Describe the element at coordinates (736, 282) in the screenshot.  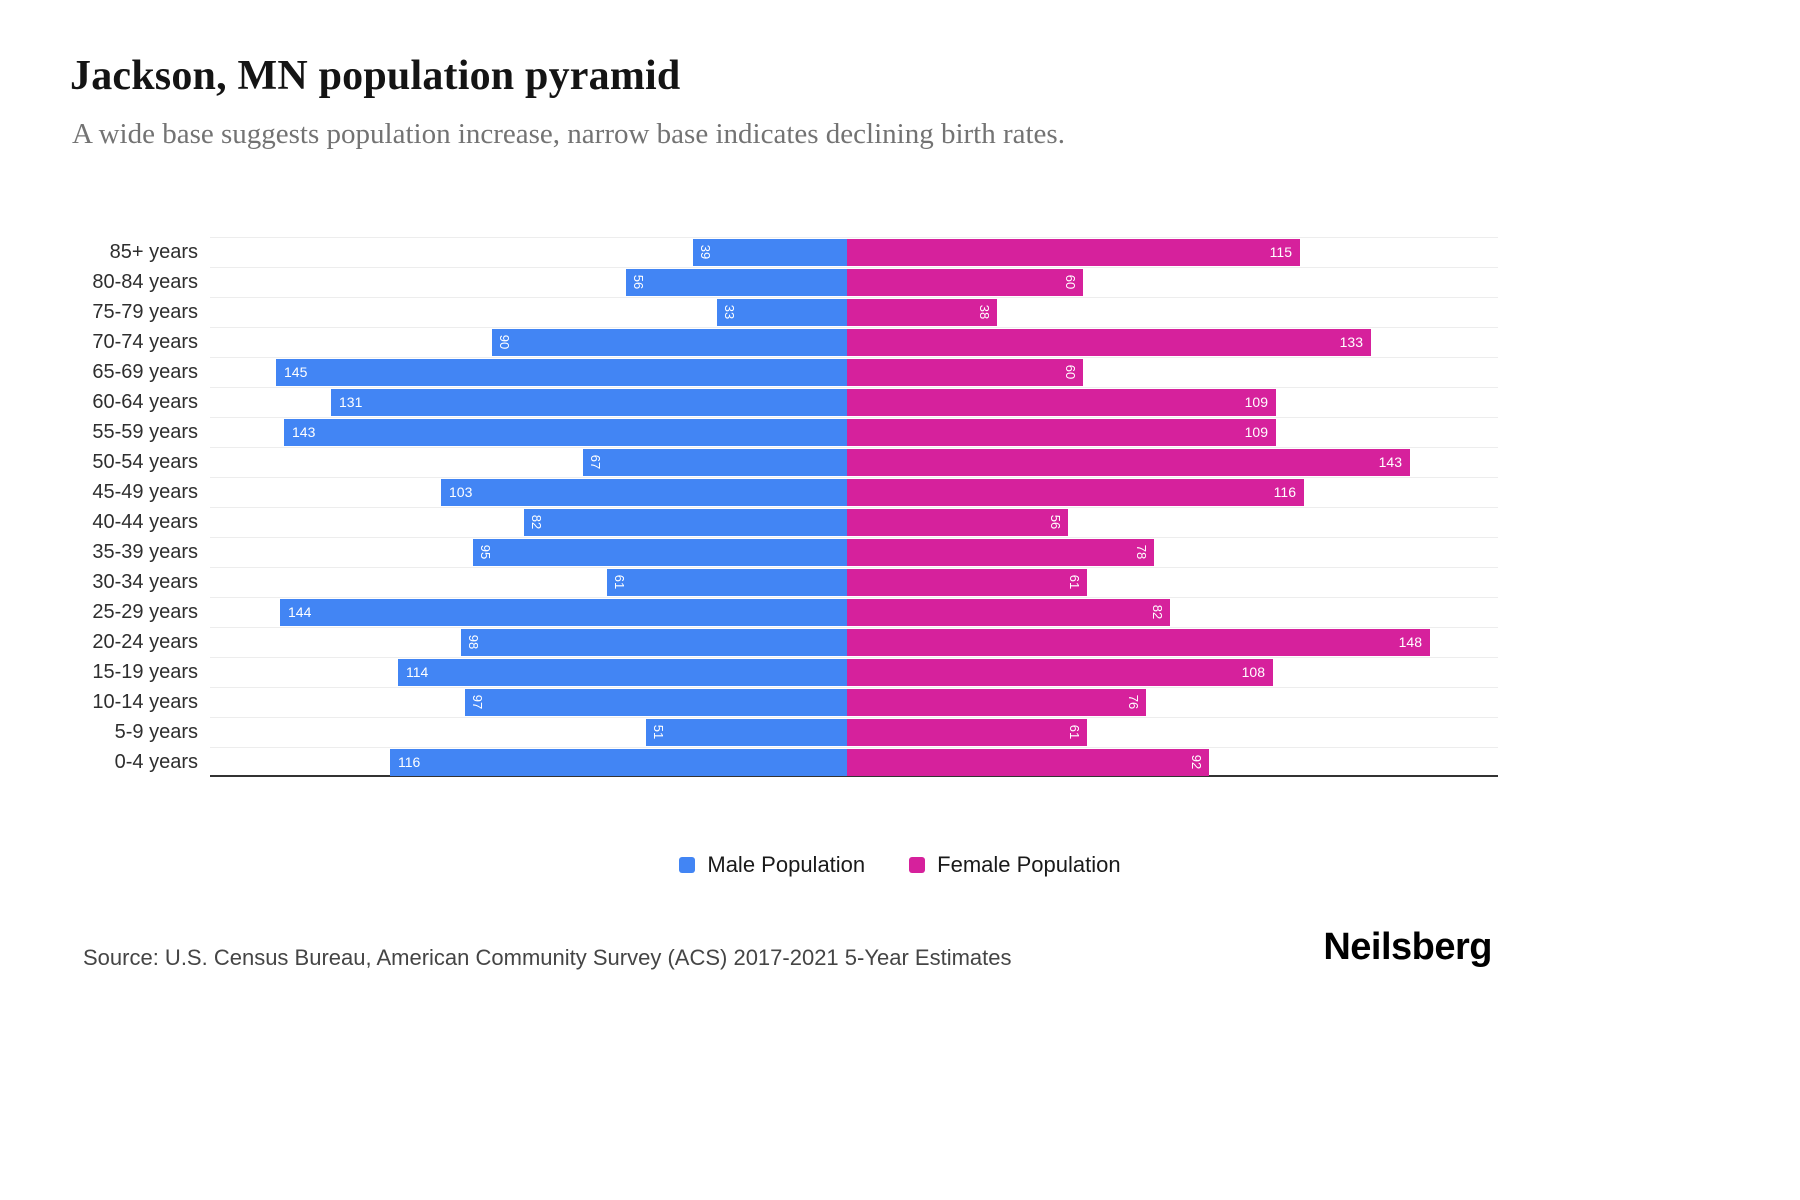
I see `male-bar: 56` at that location.